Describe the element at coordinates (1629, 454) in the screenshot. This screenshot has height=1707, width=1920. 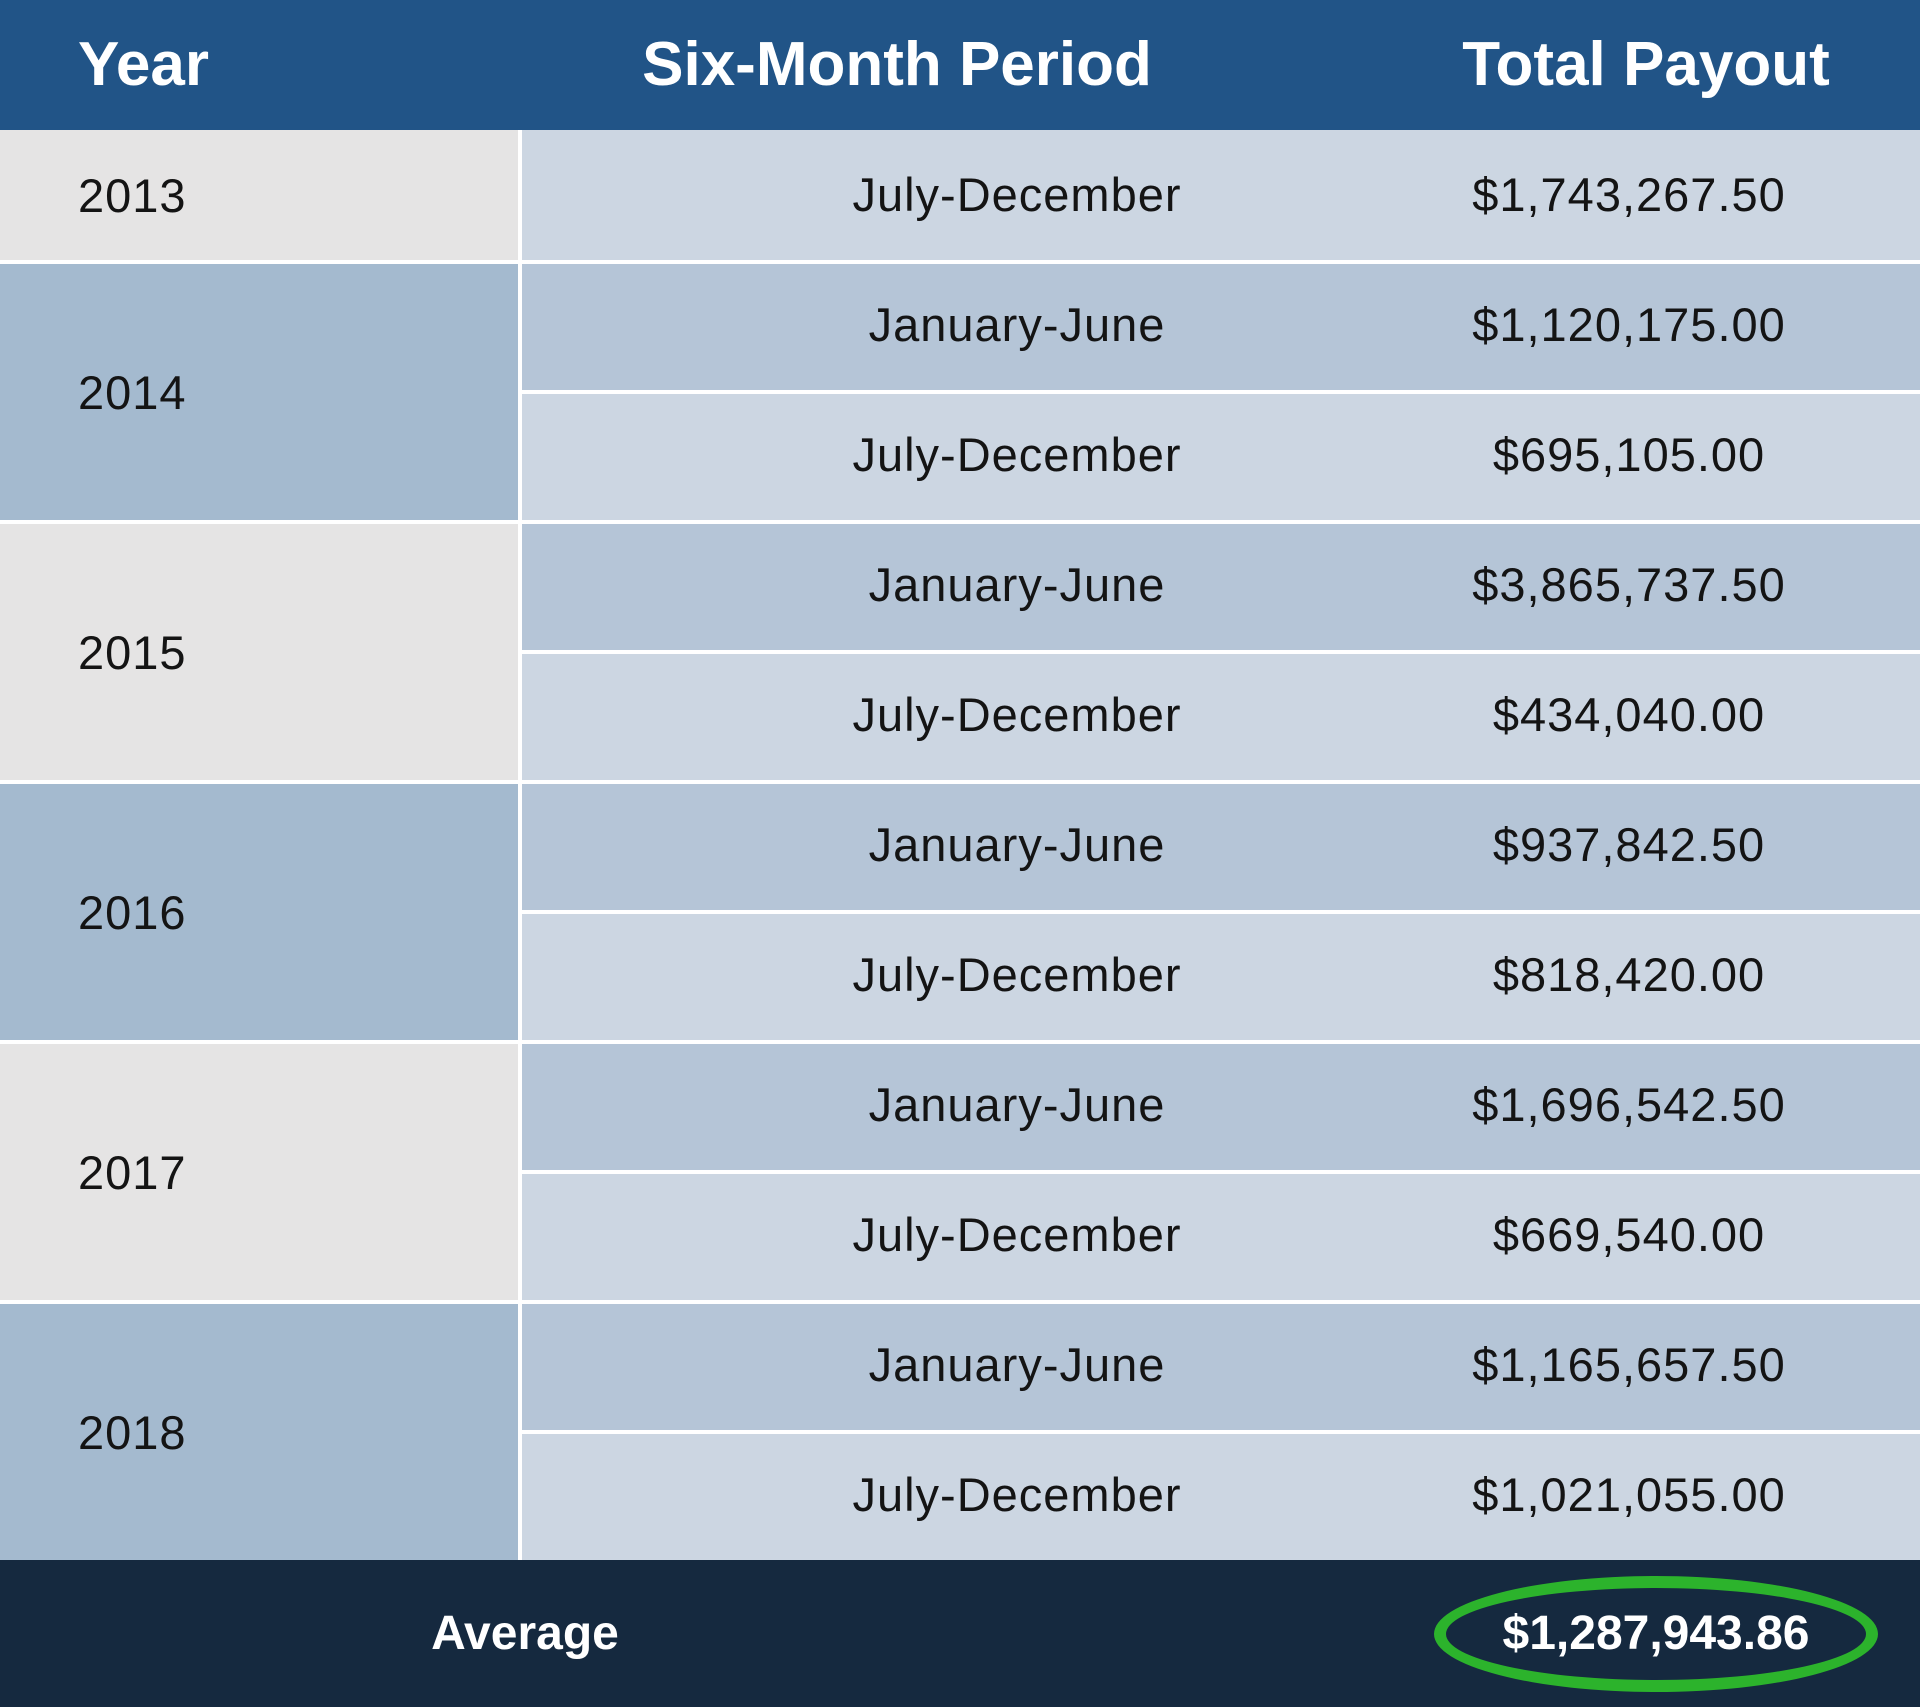
I see `payout-cell: $695,105.00` at that location.